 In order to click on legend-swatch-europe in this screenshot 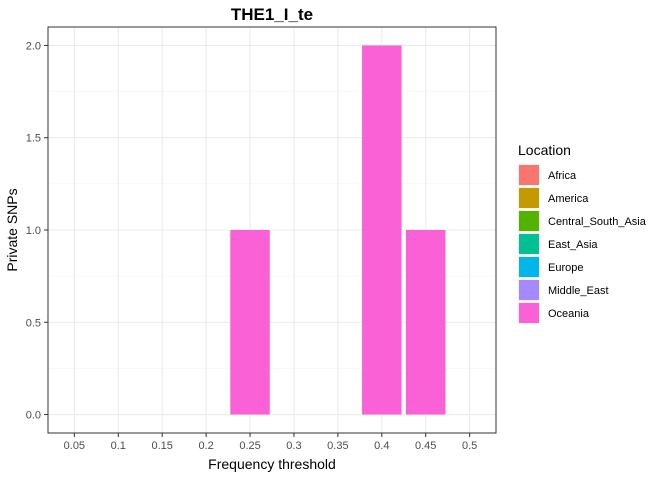, I will do `click(529, 267)`.